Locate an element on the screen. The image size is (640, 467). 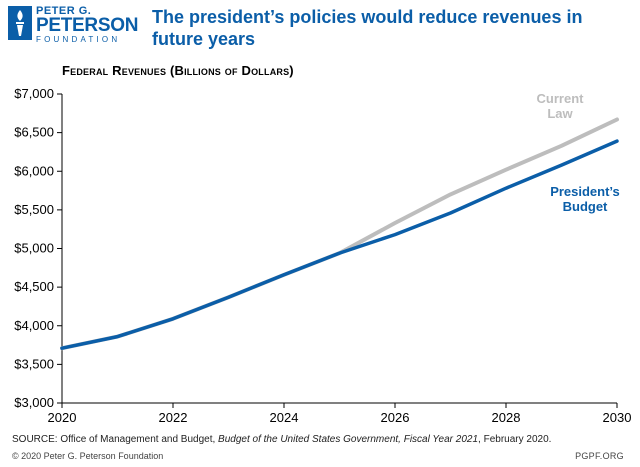
site-link: PGPF.ORG is located at coordinates (599, 456).